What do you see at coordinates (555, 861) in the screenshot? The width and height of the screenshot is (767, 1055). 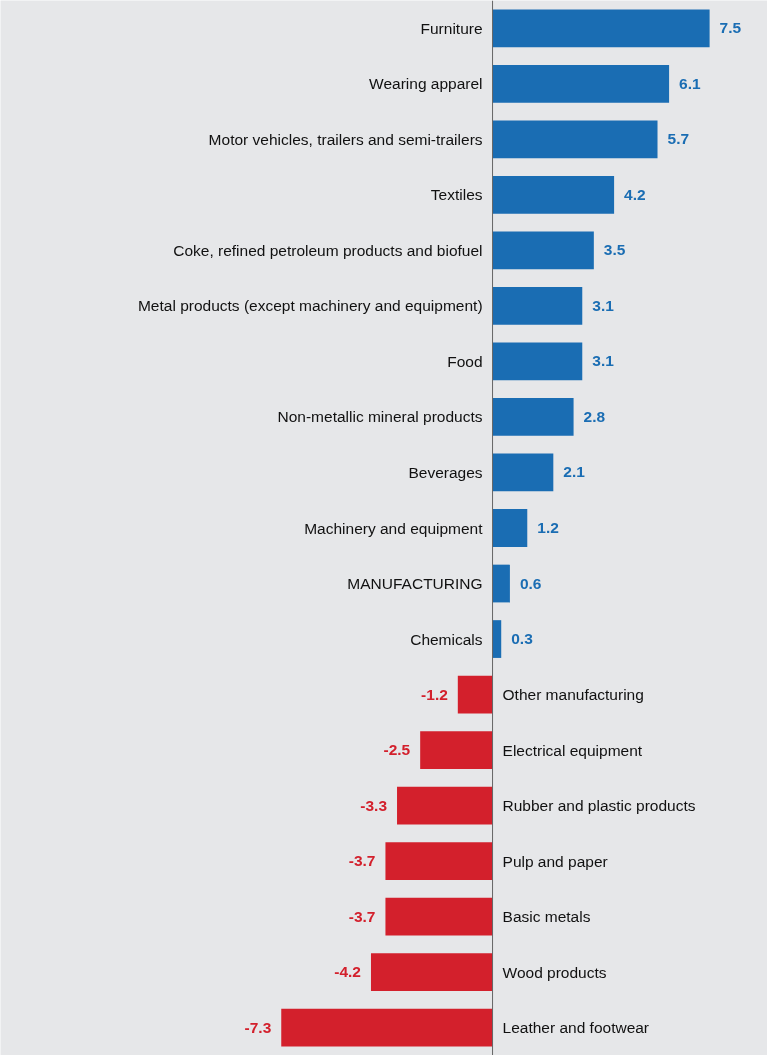 I see `y-tick-label: Pulp and paper` at bounding box center [555, 861].